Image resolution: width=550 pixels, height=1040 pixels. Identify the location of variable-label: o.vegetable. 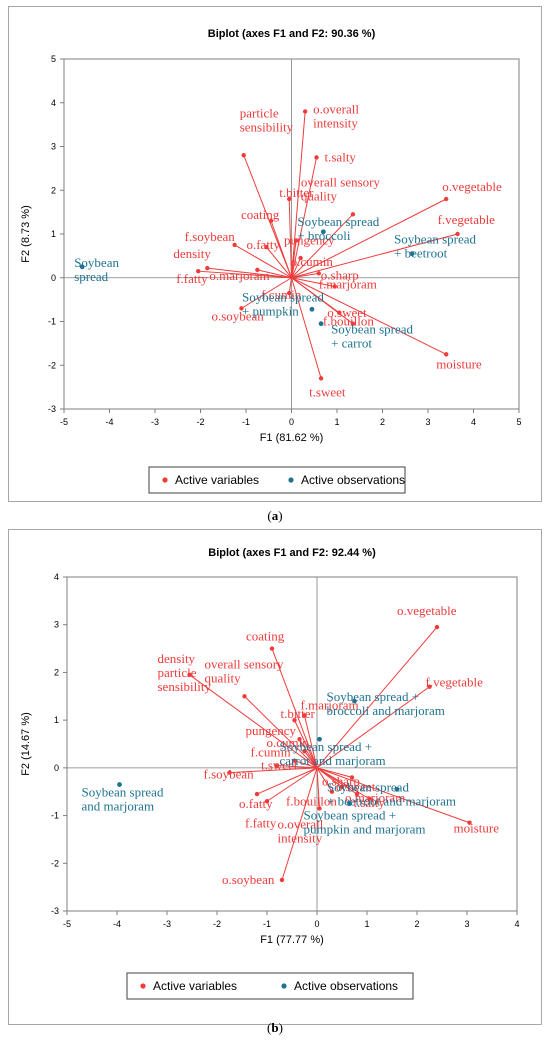
(472, 186).